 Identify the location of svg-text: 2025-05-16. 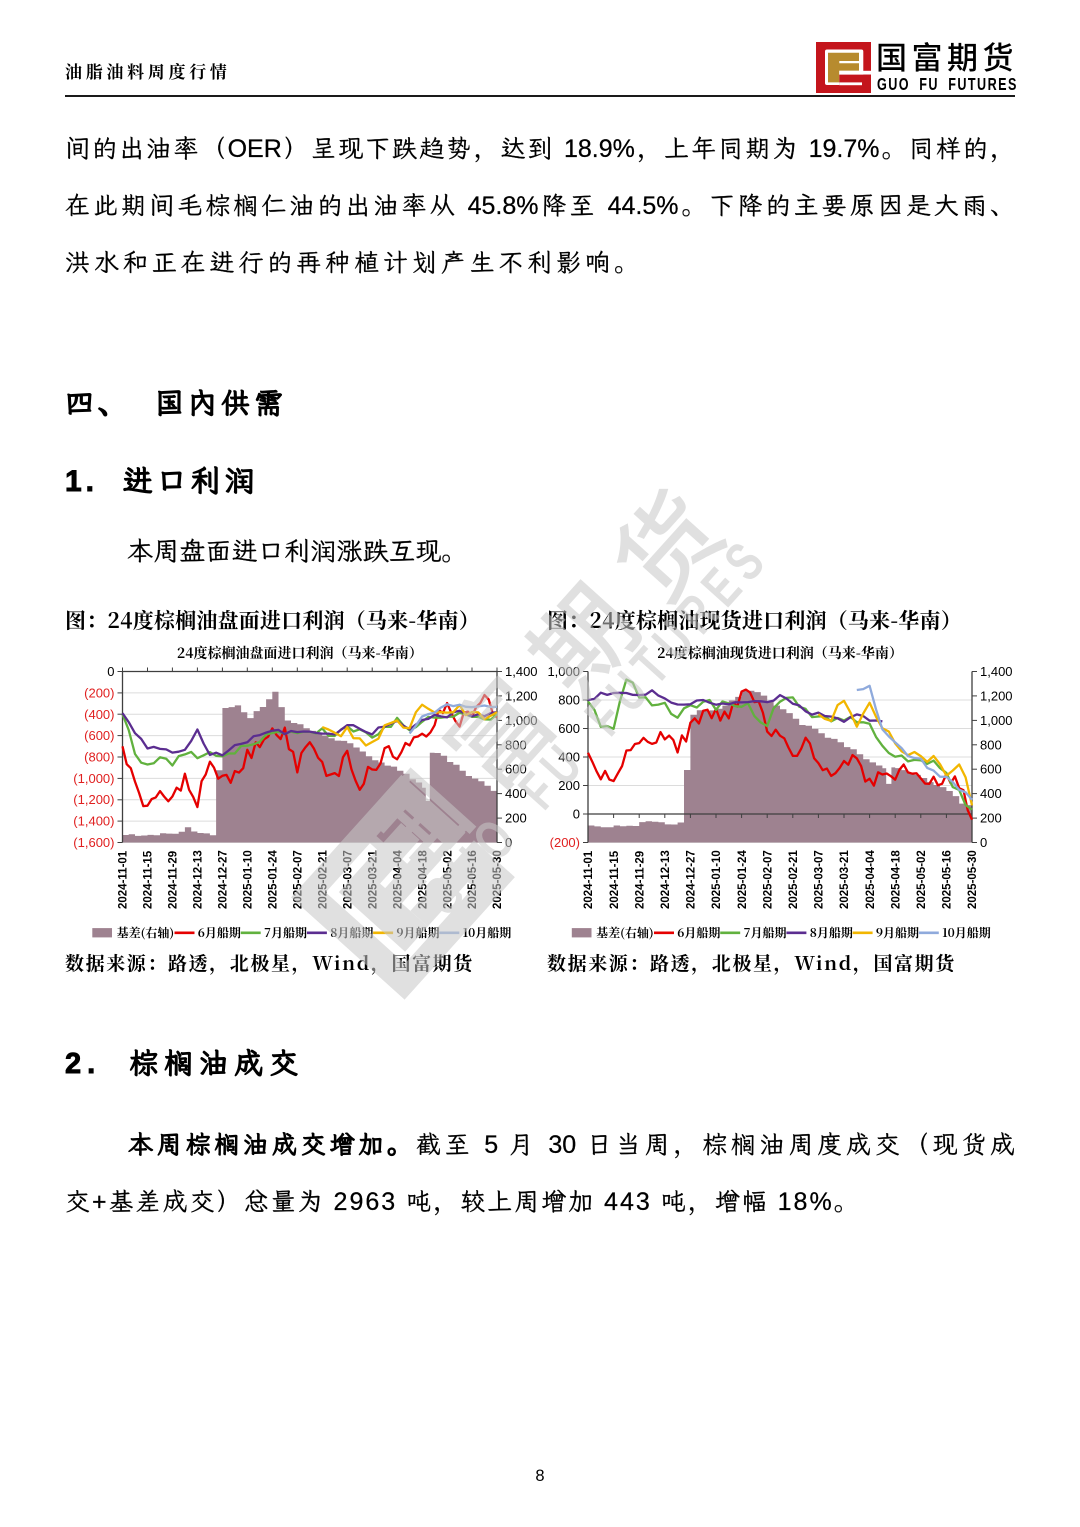
(948, 879).